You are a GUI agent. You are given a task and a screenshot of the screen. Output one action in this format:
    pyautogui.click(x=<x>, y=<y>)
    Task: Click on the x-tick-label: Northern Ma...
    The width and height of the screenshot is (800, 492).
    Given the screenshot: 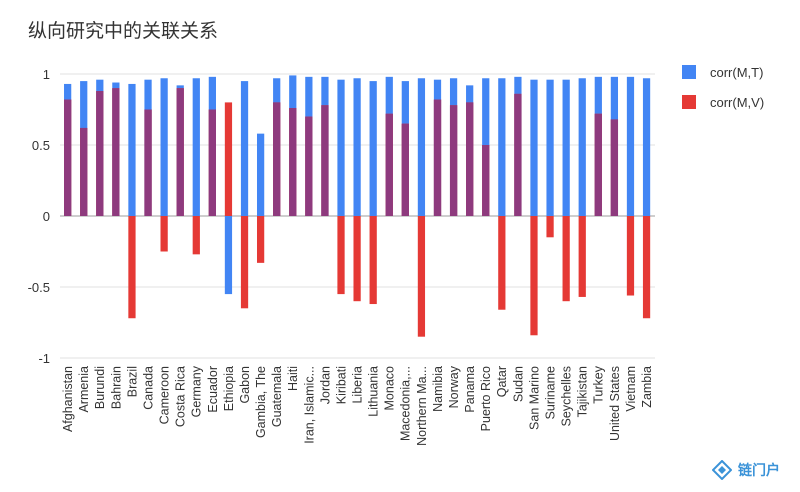 What is the action you would take?
    pyautogui.click(x=422, y=406)
    